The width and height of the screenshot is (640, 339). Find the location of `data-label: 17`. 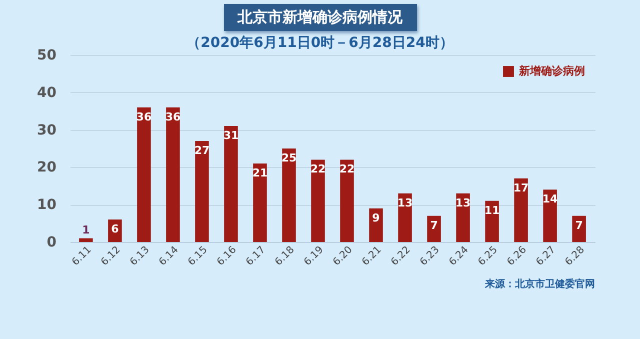

data-label: 17 is located at coordinates (521, 187).